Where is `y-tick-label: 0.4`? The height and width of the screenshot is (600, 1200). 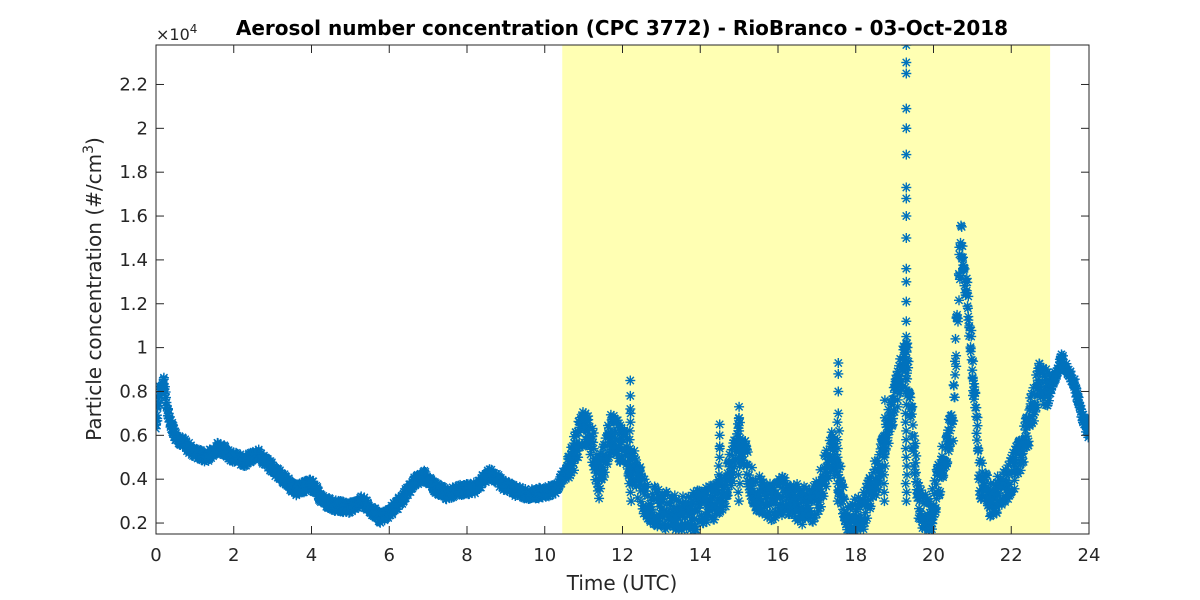
y-tick-label: 0.4 is located at coordinates (133, 479).